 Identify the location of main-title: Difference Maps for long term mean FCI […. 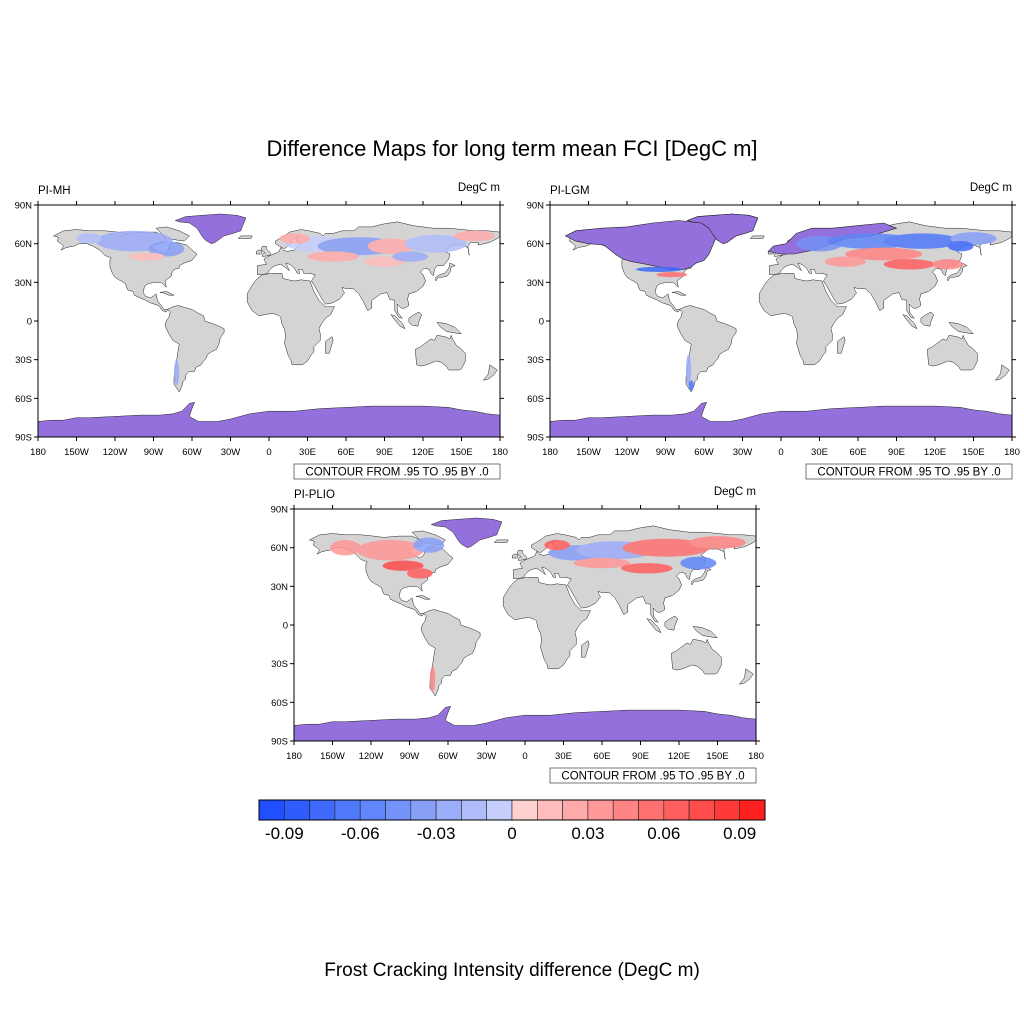
(512, 148).